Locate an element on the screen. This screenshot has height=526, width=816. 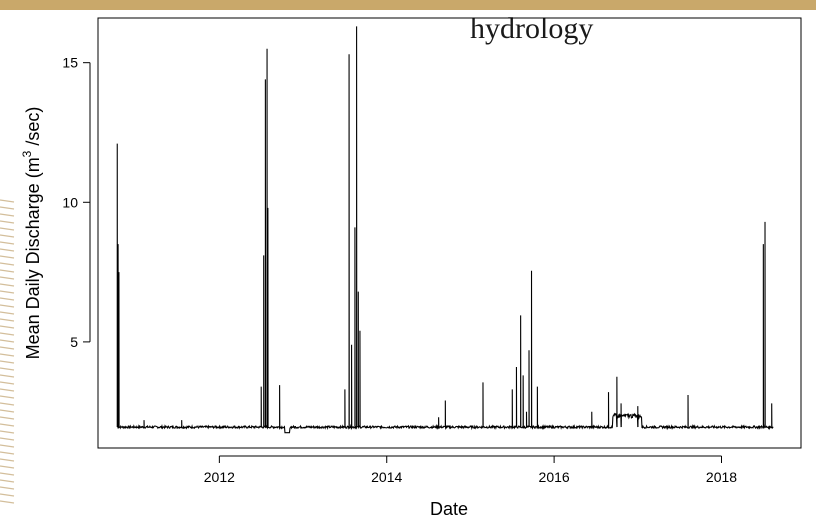
y-axis-title: Mean Daily Discharge (m3 /sec) is located at coordinates (31, 233).